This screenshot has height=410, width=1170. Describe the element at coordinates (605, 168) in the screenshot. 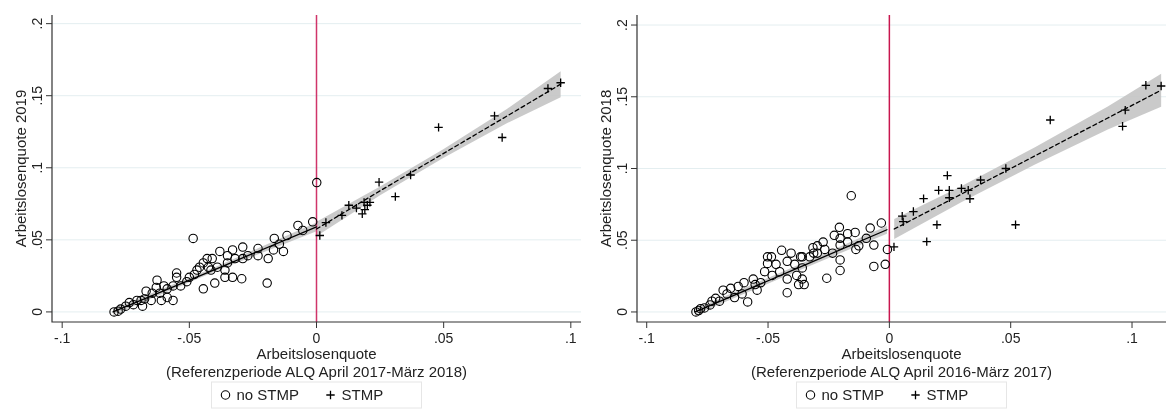

I see `y-axis-title: Arbeitslosenquote 2018` at that location.